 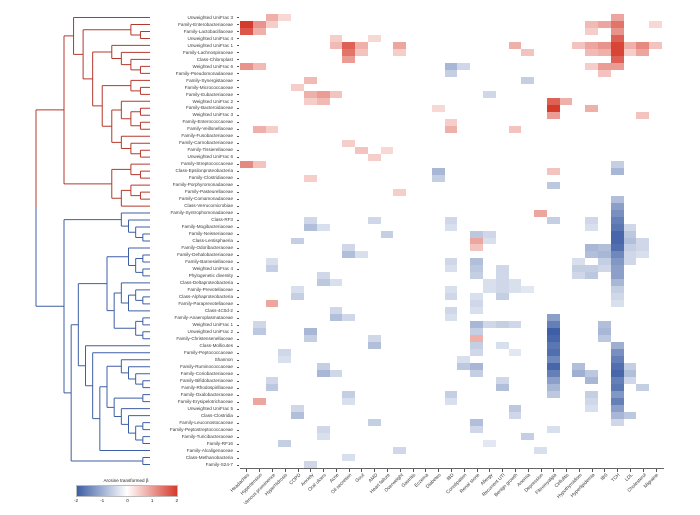 What do you see at coordinates (210, 178) in the screenshot?
I see `row-label: Family-Clostridiaceae` at bounding box center [210, 178].